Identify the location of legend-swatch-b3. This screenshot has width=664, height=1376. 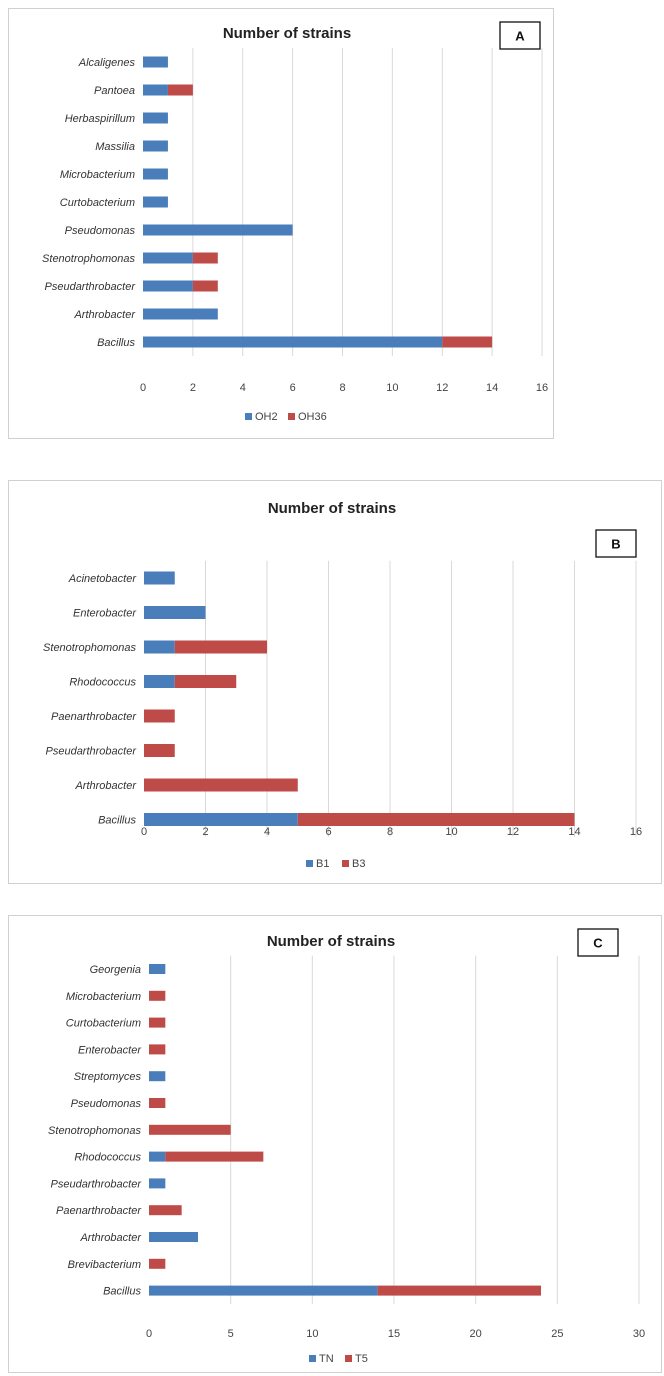
(345, 863).